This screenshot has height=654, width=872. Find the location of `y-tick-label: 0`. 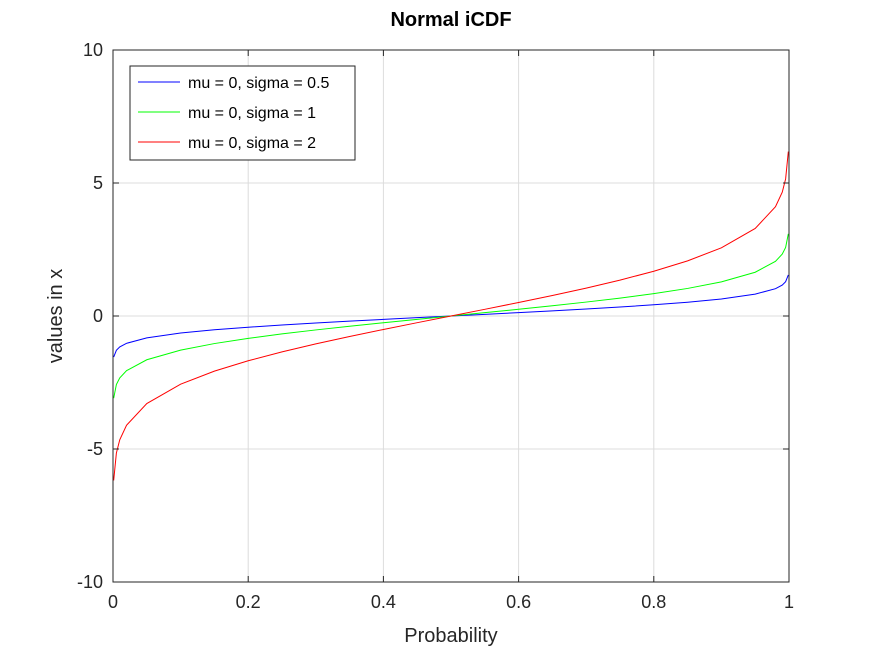

y-tick-label: 0 is located at coordinates (98, 316).